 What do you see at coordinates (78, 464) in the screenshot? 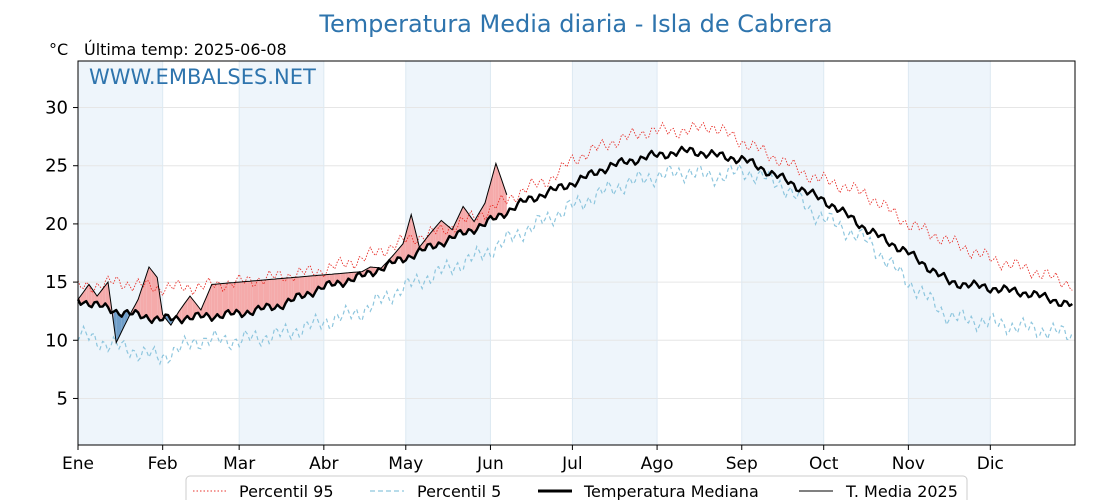
I see `x-tick-label: Ene` at bounding box center [78, 464].